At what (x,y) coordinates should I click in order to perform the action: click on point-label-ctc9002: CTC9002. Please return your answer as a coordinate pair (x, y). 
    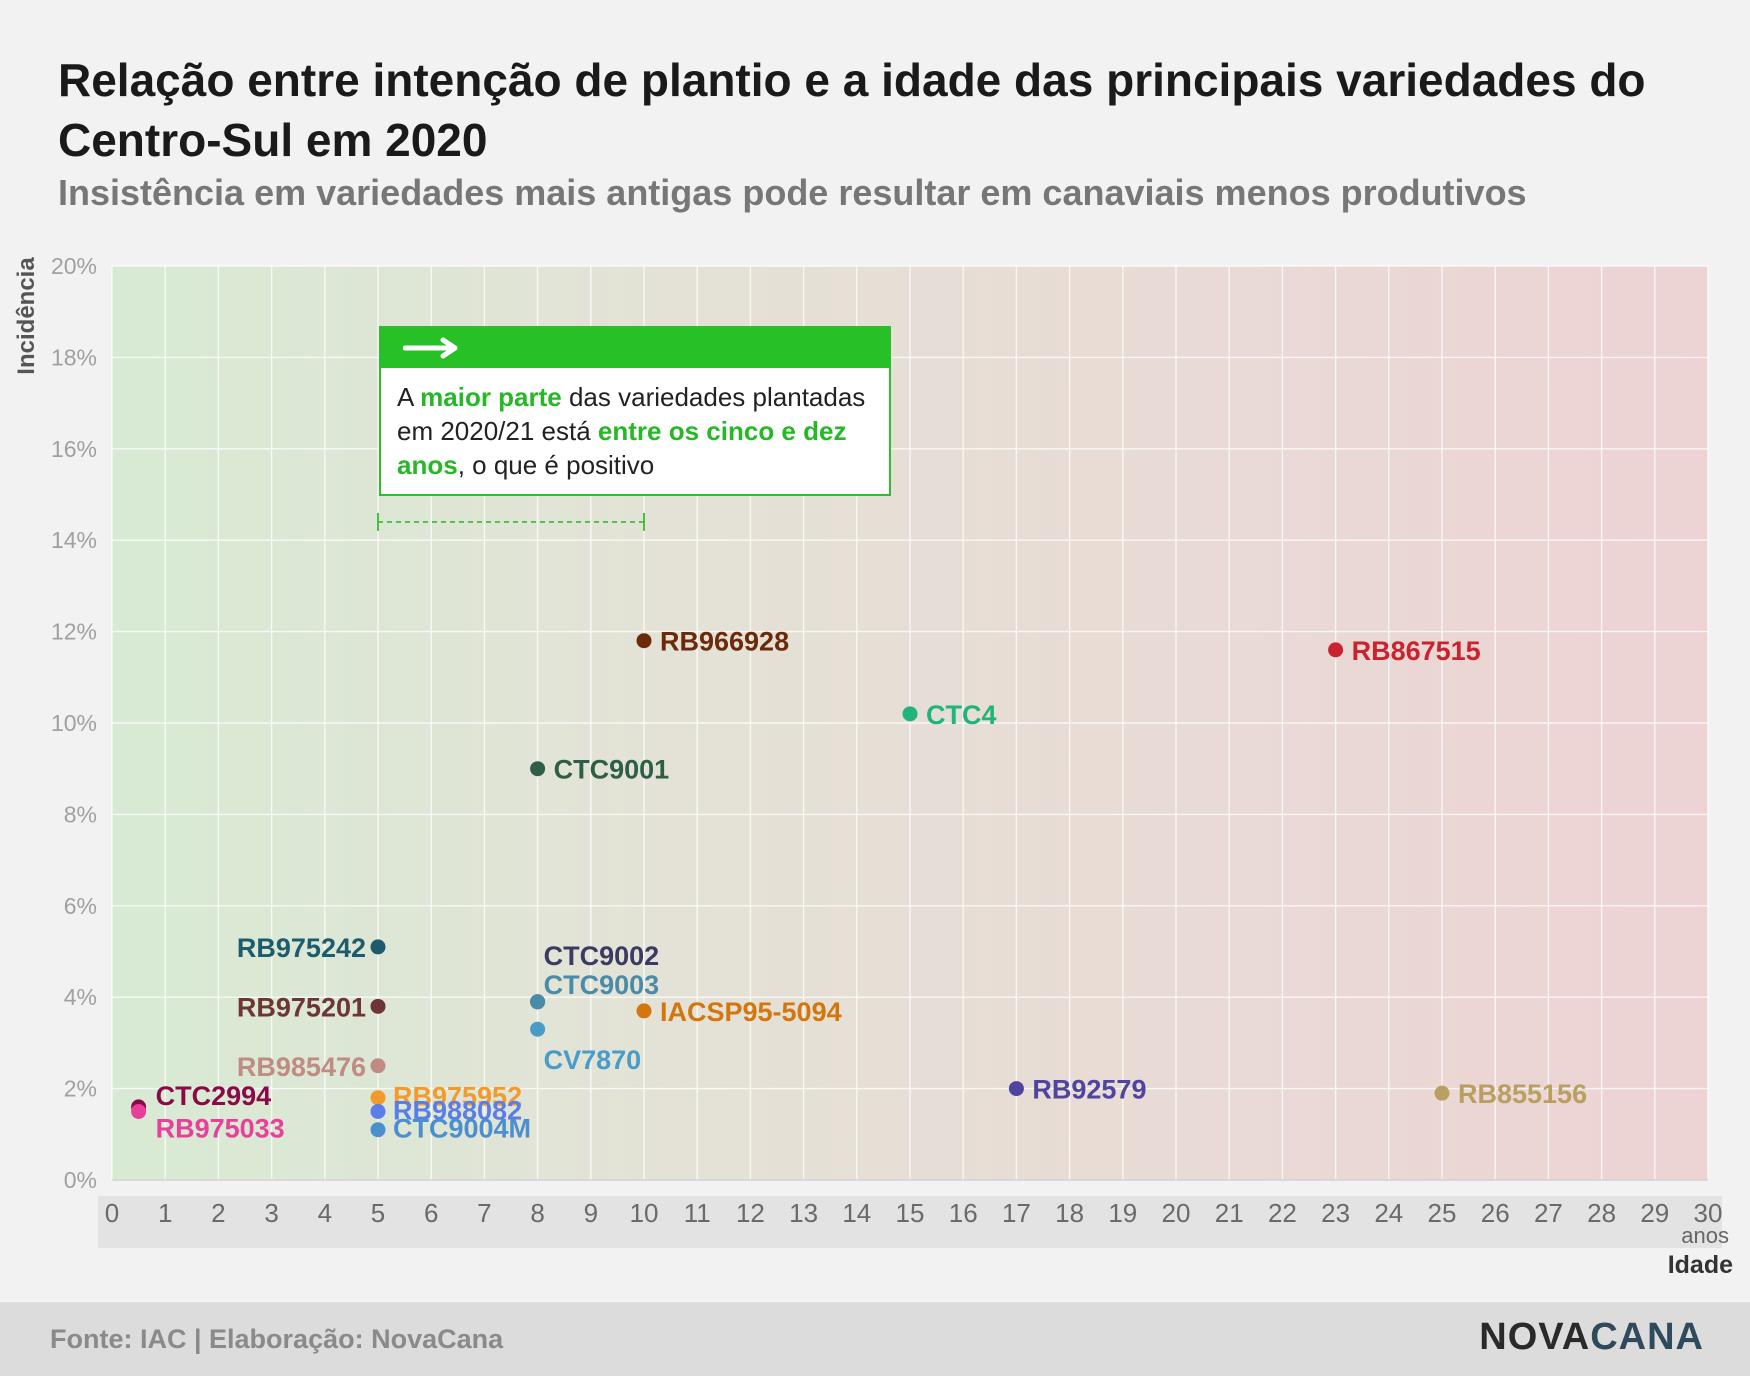
    Looking at the image, I should click on (602, 956).